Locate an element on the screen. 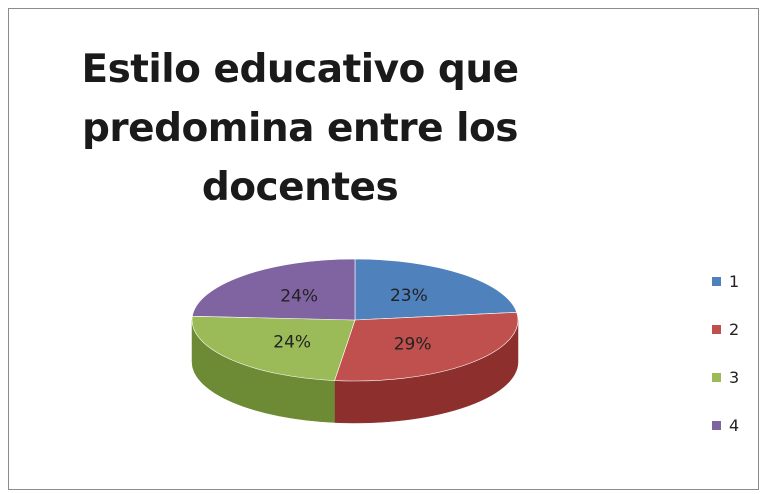 This screenshot has width=763, height=494. data-label-2: 29% is located at coordinates (413, 345).